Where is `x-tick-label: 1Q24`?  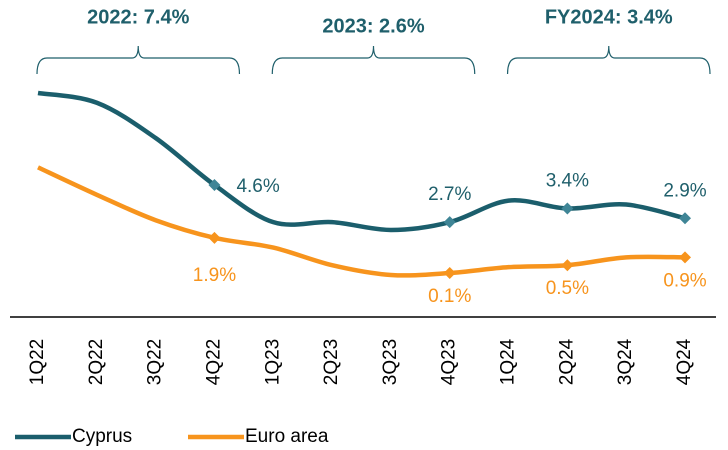
x-tick-label: 1Q24 is located at coordinates (508, 361).